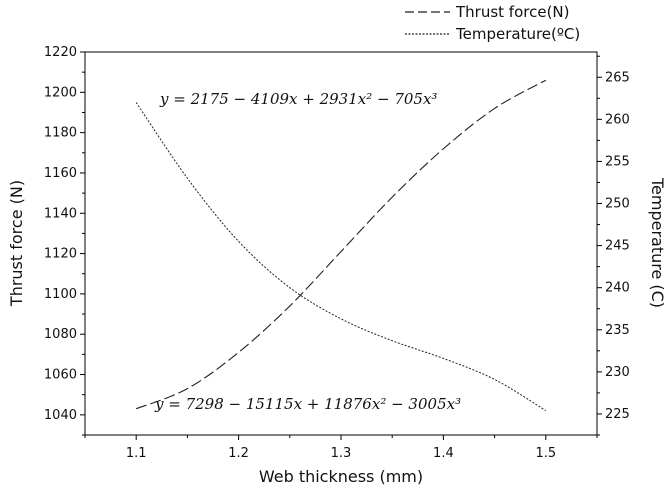 The image size is (671, 502). Describe the element at coordinates (341, 453) in the screenshot. I see `x-tick-label: 1.3` at that location.